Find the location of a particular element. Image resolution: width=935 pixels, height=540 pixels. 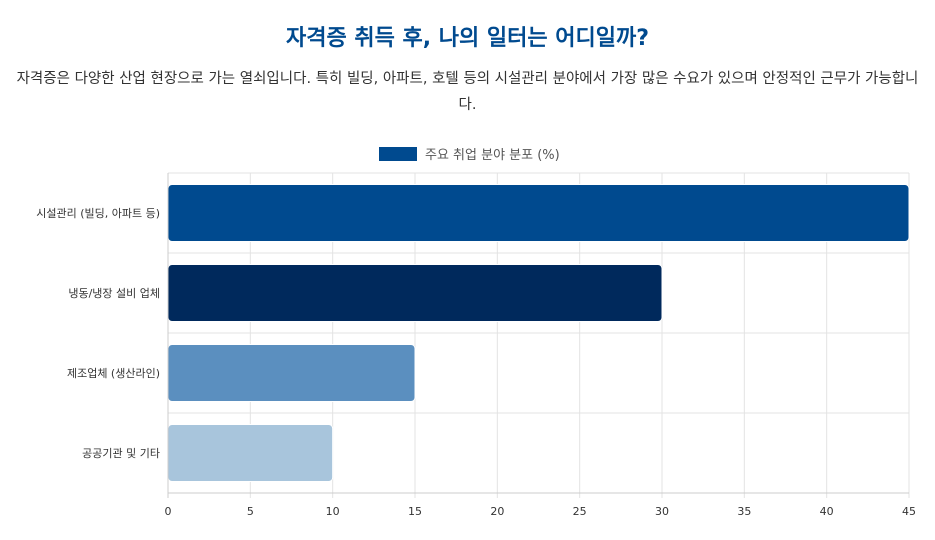

x-tick-label: 20 is located at coordinates (497, 511).